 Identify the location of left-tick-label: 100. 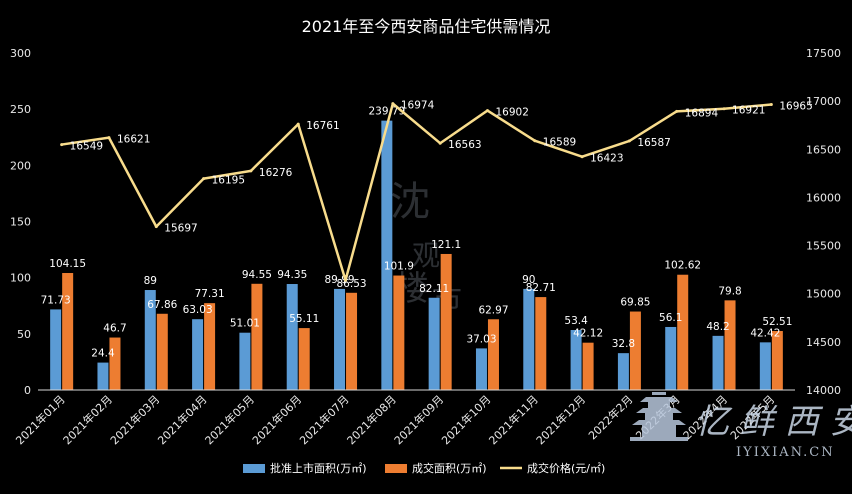
(20, 278).